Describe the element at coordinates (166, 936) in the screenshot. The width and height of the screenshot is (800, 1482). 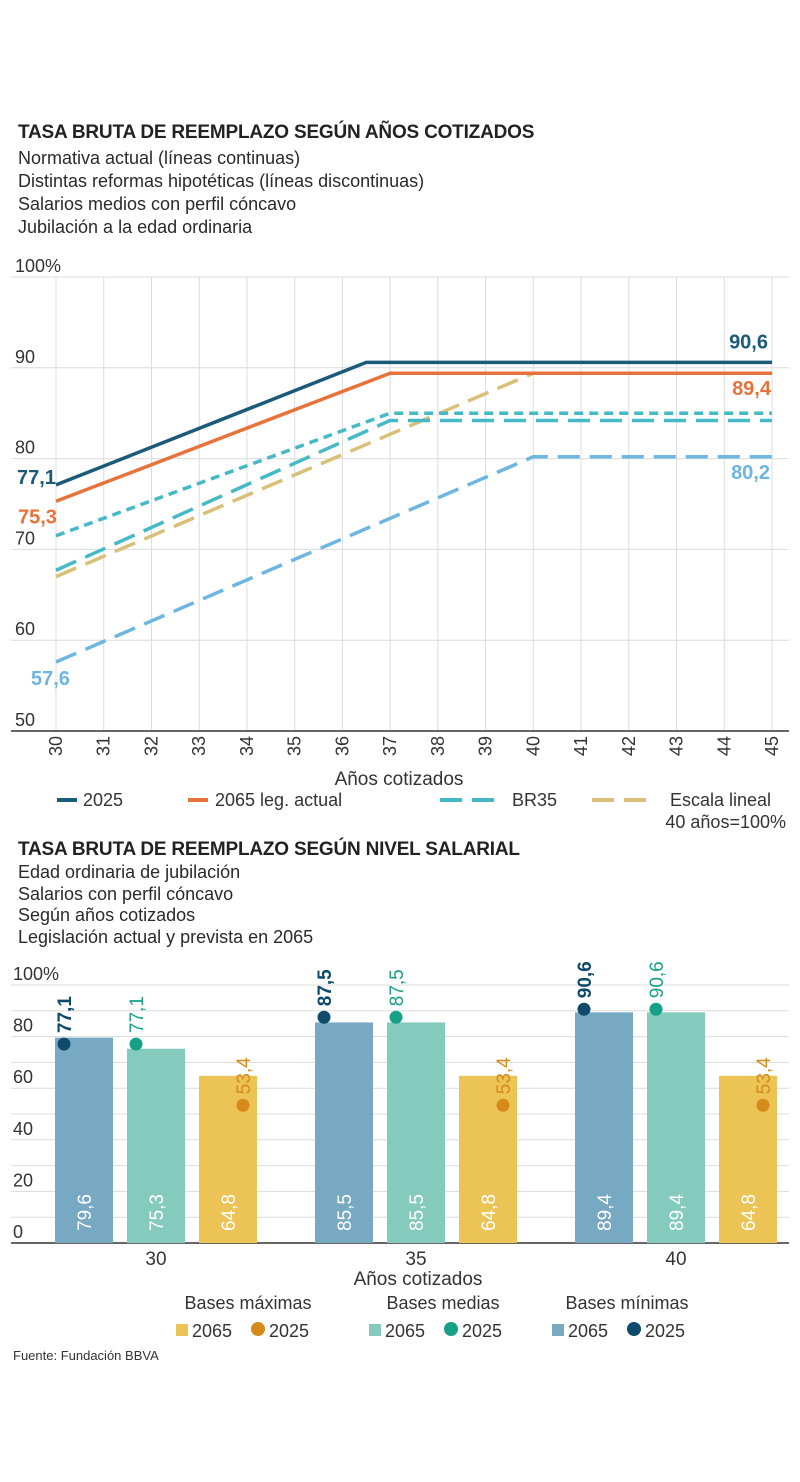
I see `subtitle-line: Legislación actual y prevista en 2065` at that location.